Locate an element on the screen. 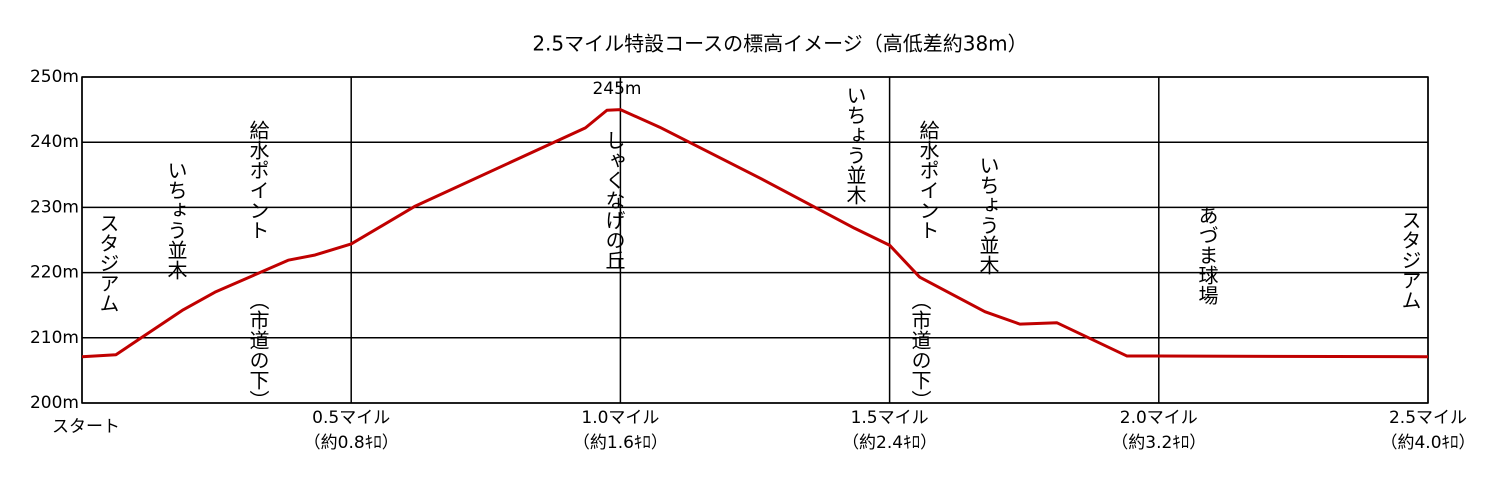 The width and height of the screenshot is (1500, 496). y-tick-label: 210m is located at coordinates (54, 338).